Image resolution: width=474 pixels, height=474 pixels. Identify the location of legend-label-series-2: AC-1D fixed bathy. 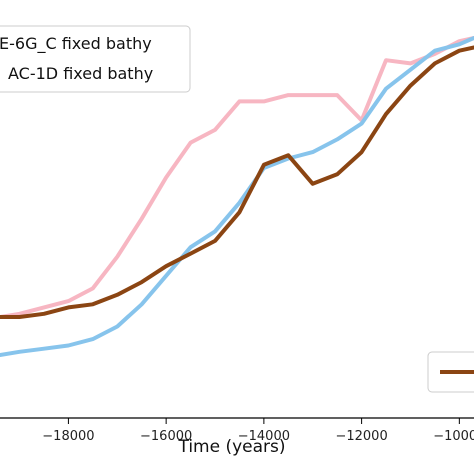
(80, 73).